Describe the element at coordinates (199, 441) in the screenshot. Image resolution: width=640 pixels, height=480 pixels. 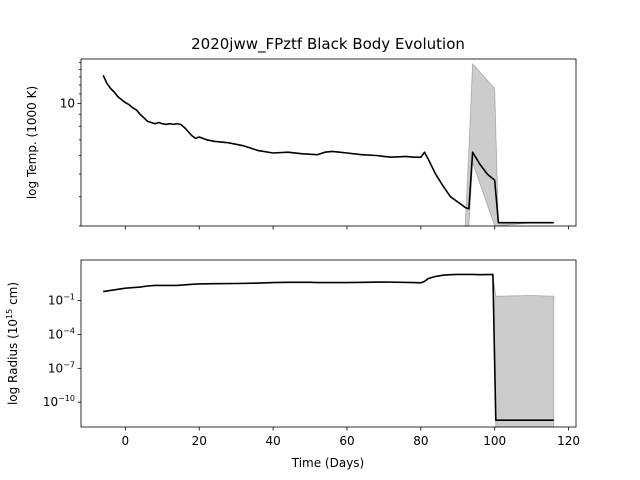
I see `x-tick-label: 20` at that location.